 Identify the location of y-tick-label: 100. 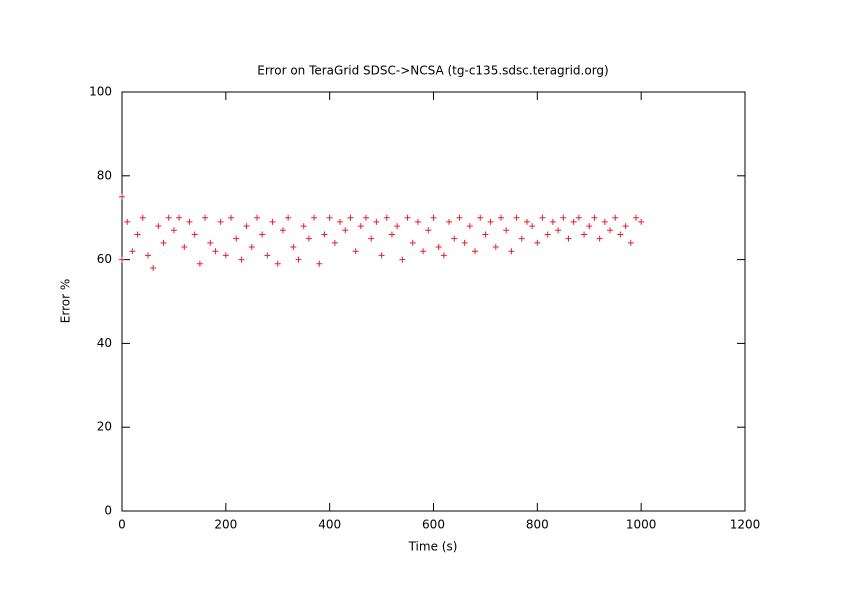
(100, 92).